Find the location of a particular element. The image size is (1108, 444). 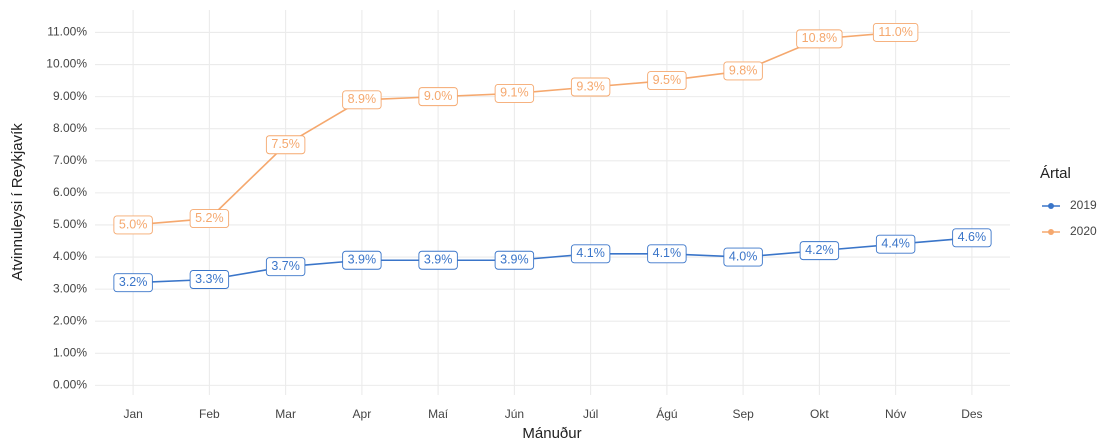

data-label: 4.0% is located at coordinates (743, 257).